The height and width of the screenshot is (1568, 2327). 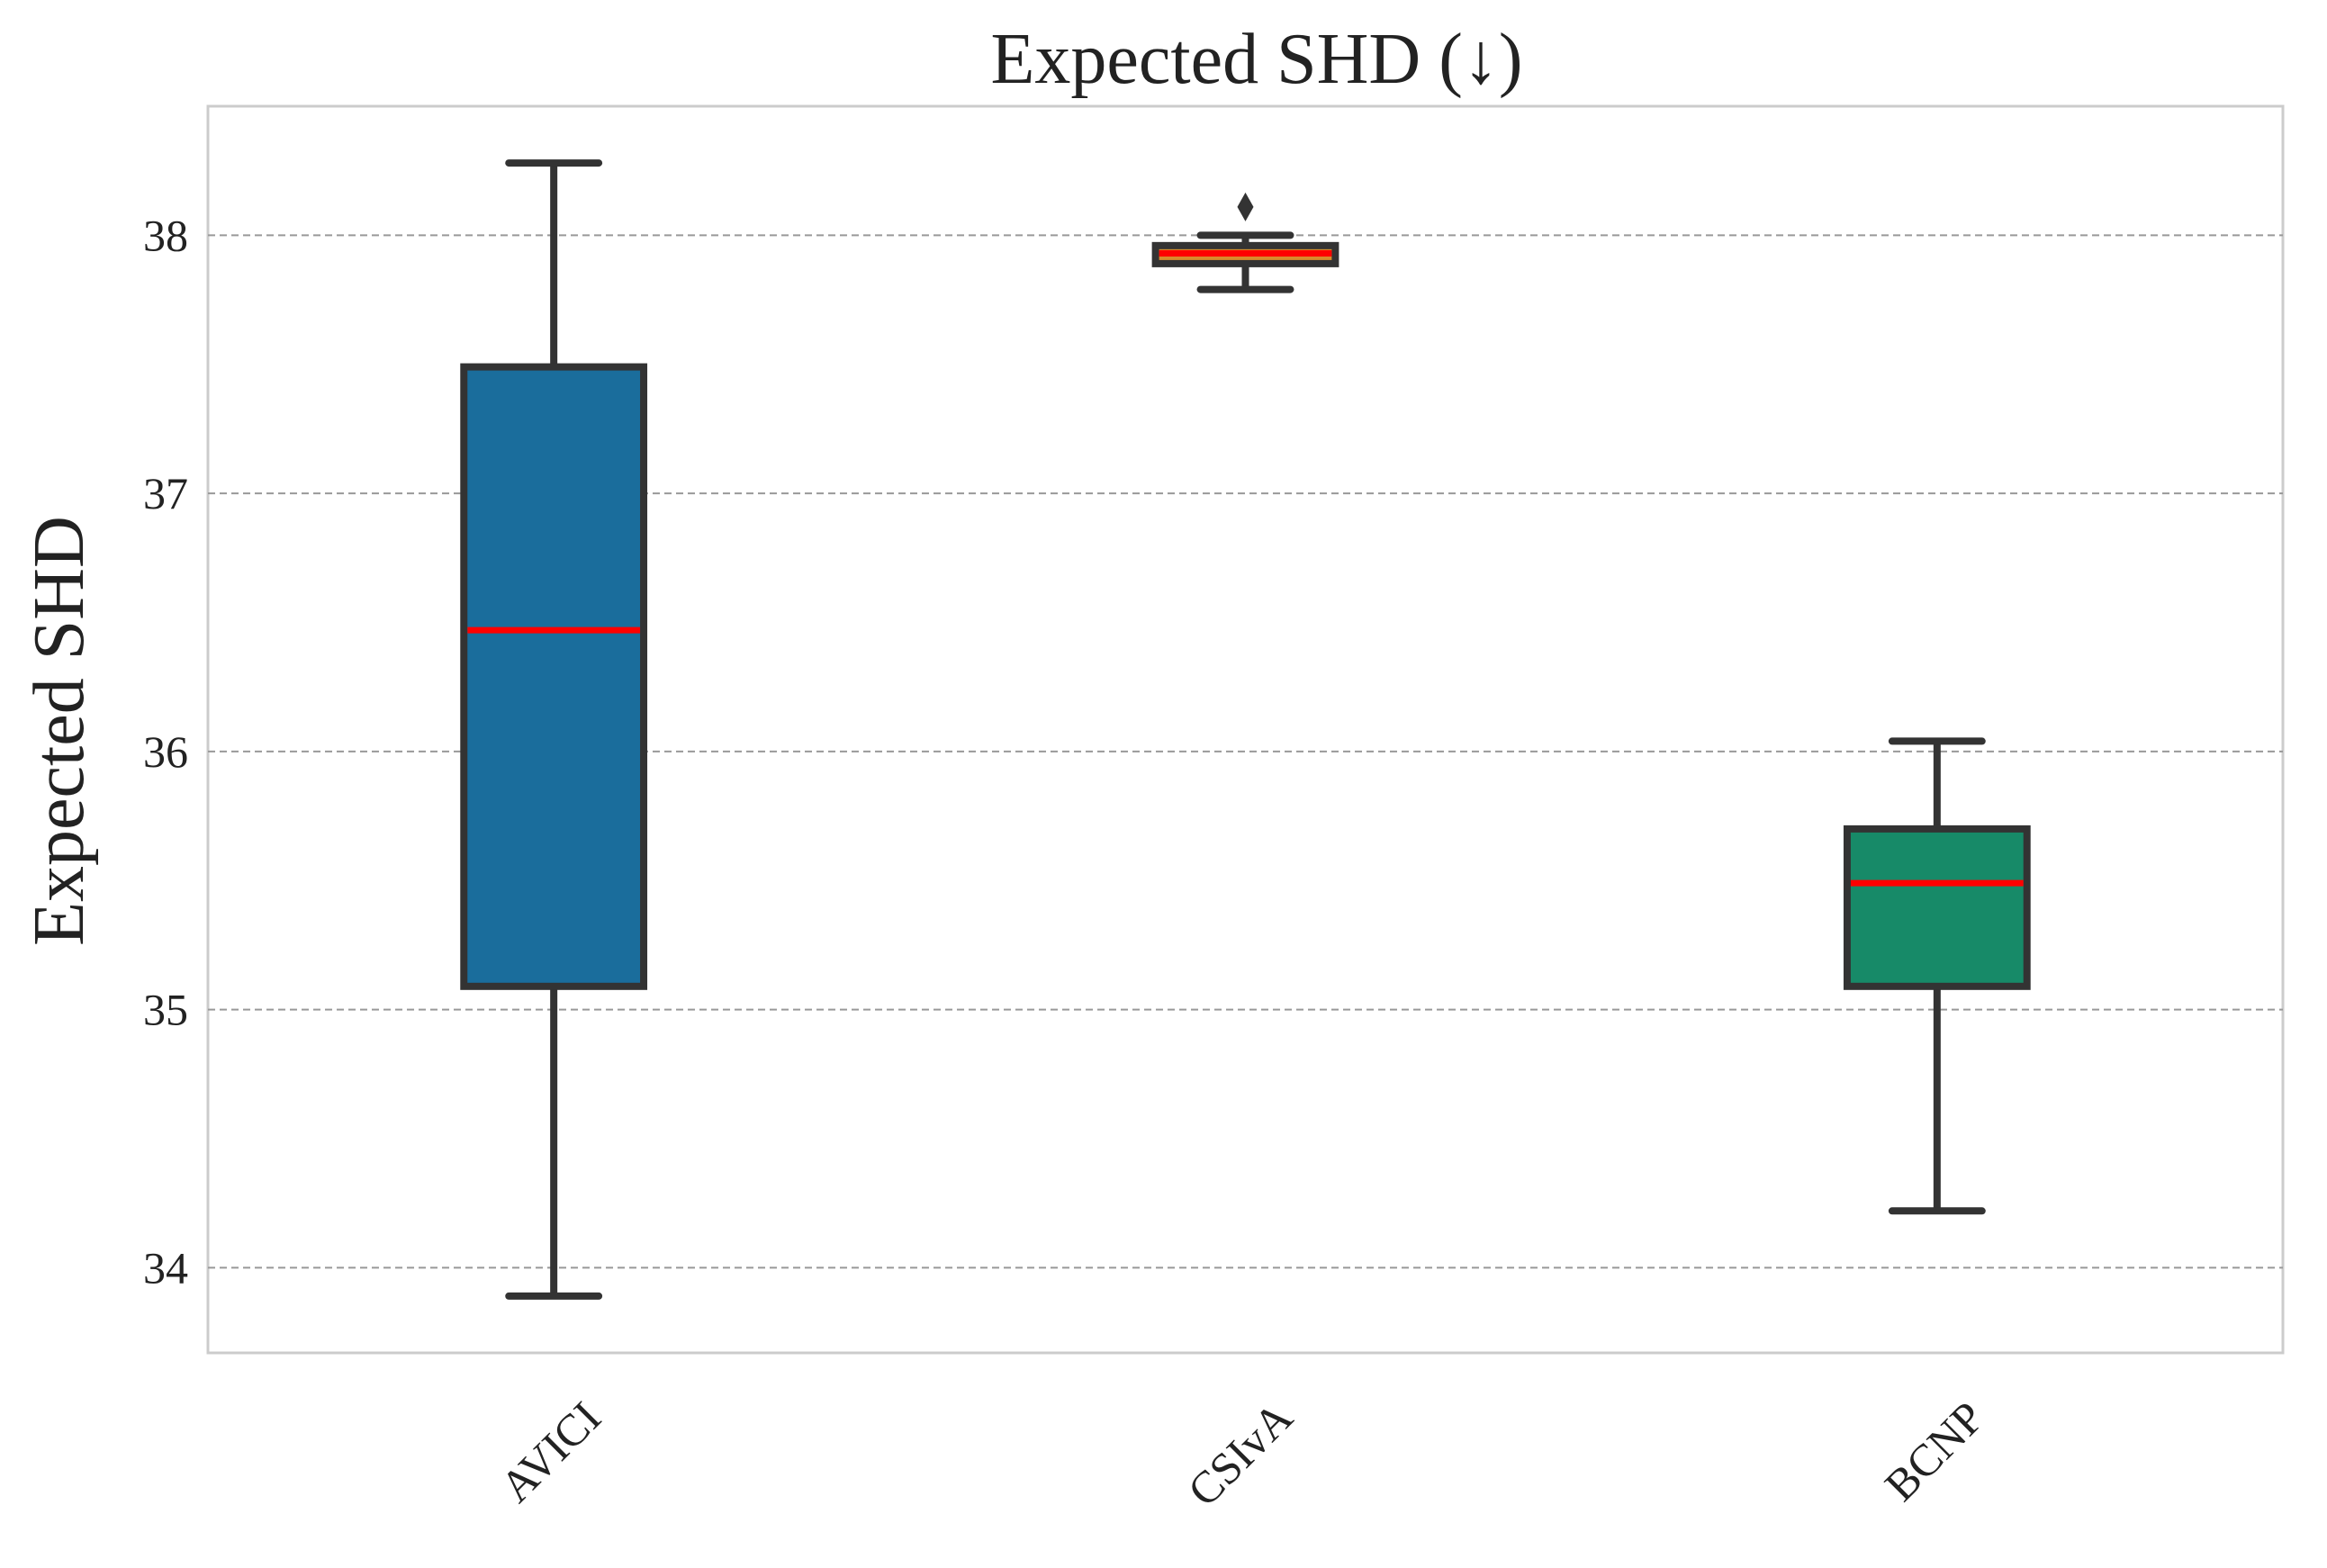 I want to click on x-tick-label: AVICI, so click(x=550, y=1452).